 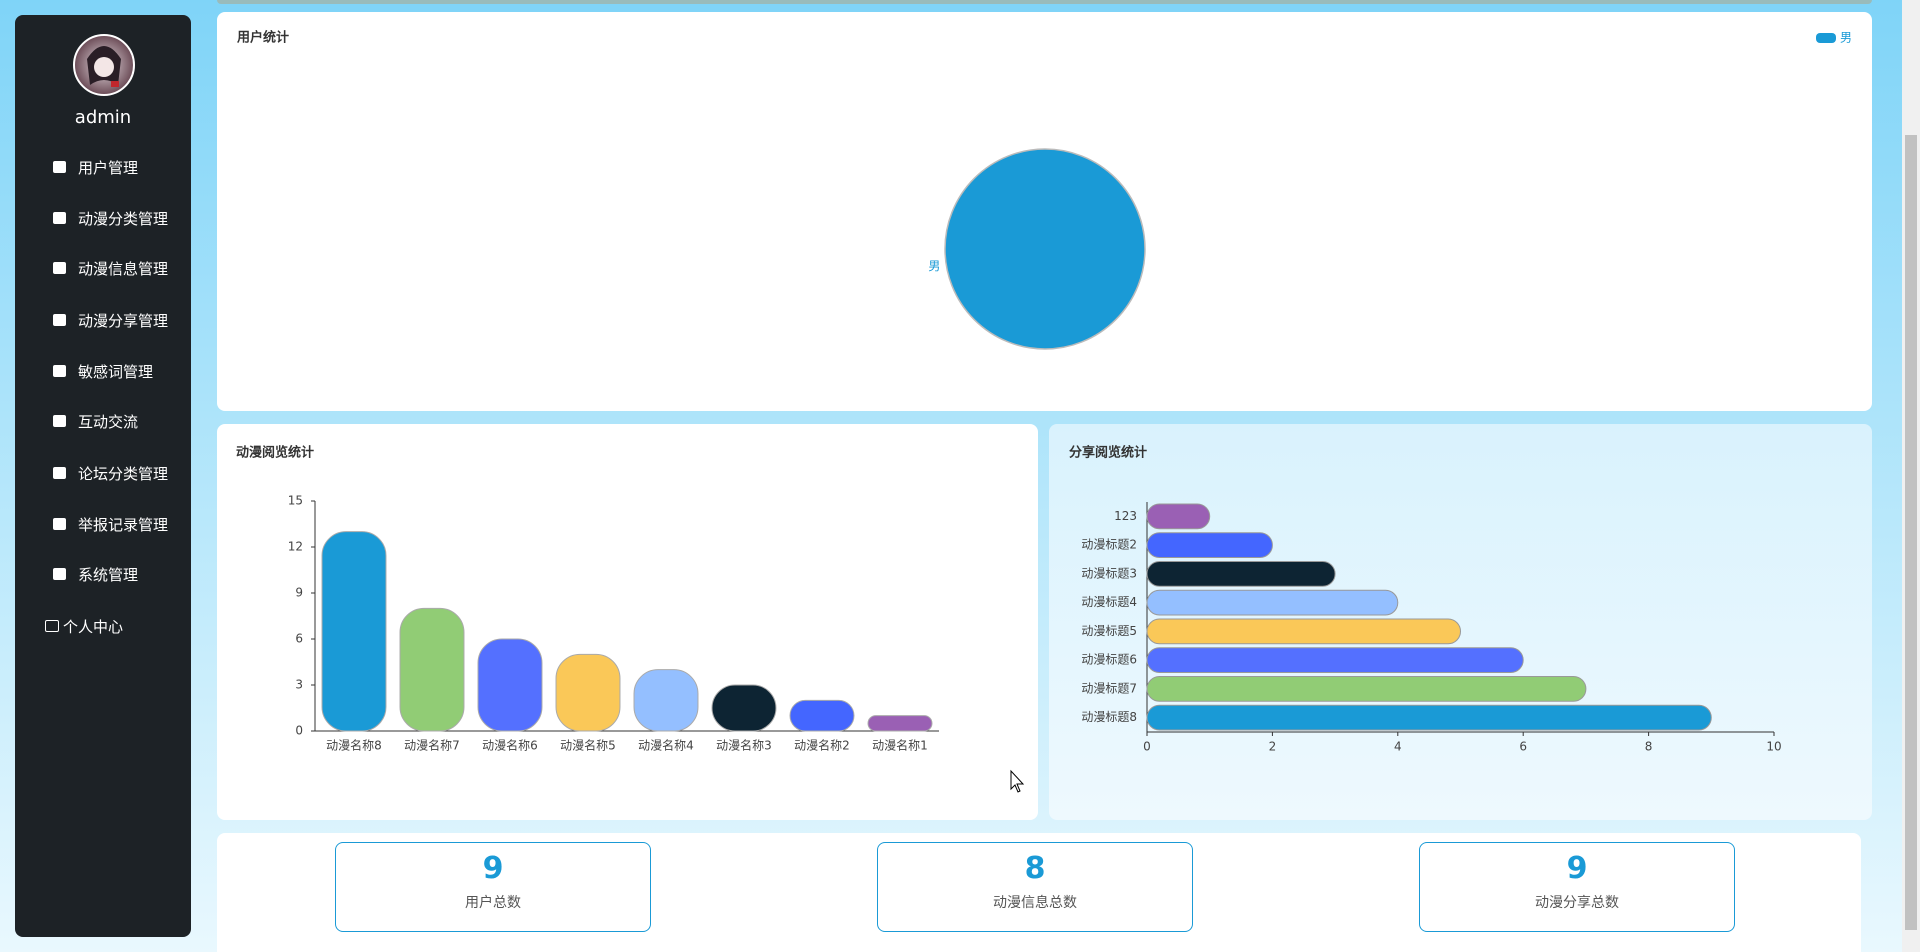 What do you see at coordinates (1109, 688) in the screenshot?
I see `y-tick-label: 动漫标题7` at bounding box center [1109, 688].